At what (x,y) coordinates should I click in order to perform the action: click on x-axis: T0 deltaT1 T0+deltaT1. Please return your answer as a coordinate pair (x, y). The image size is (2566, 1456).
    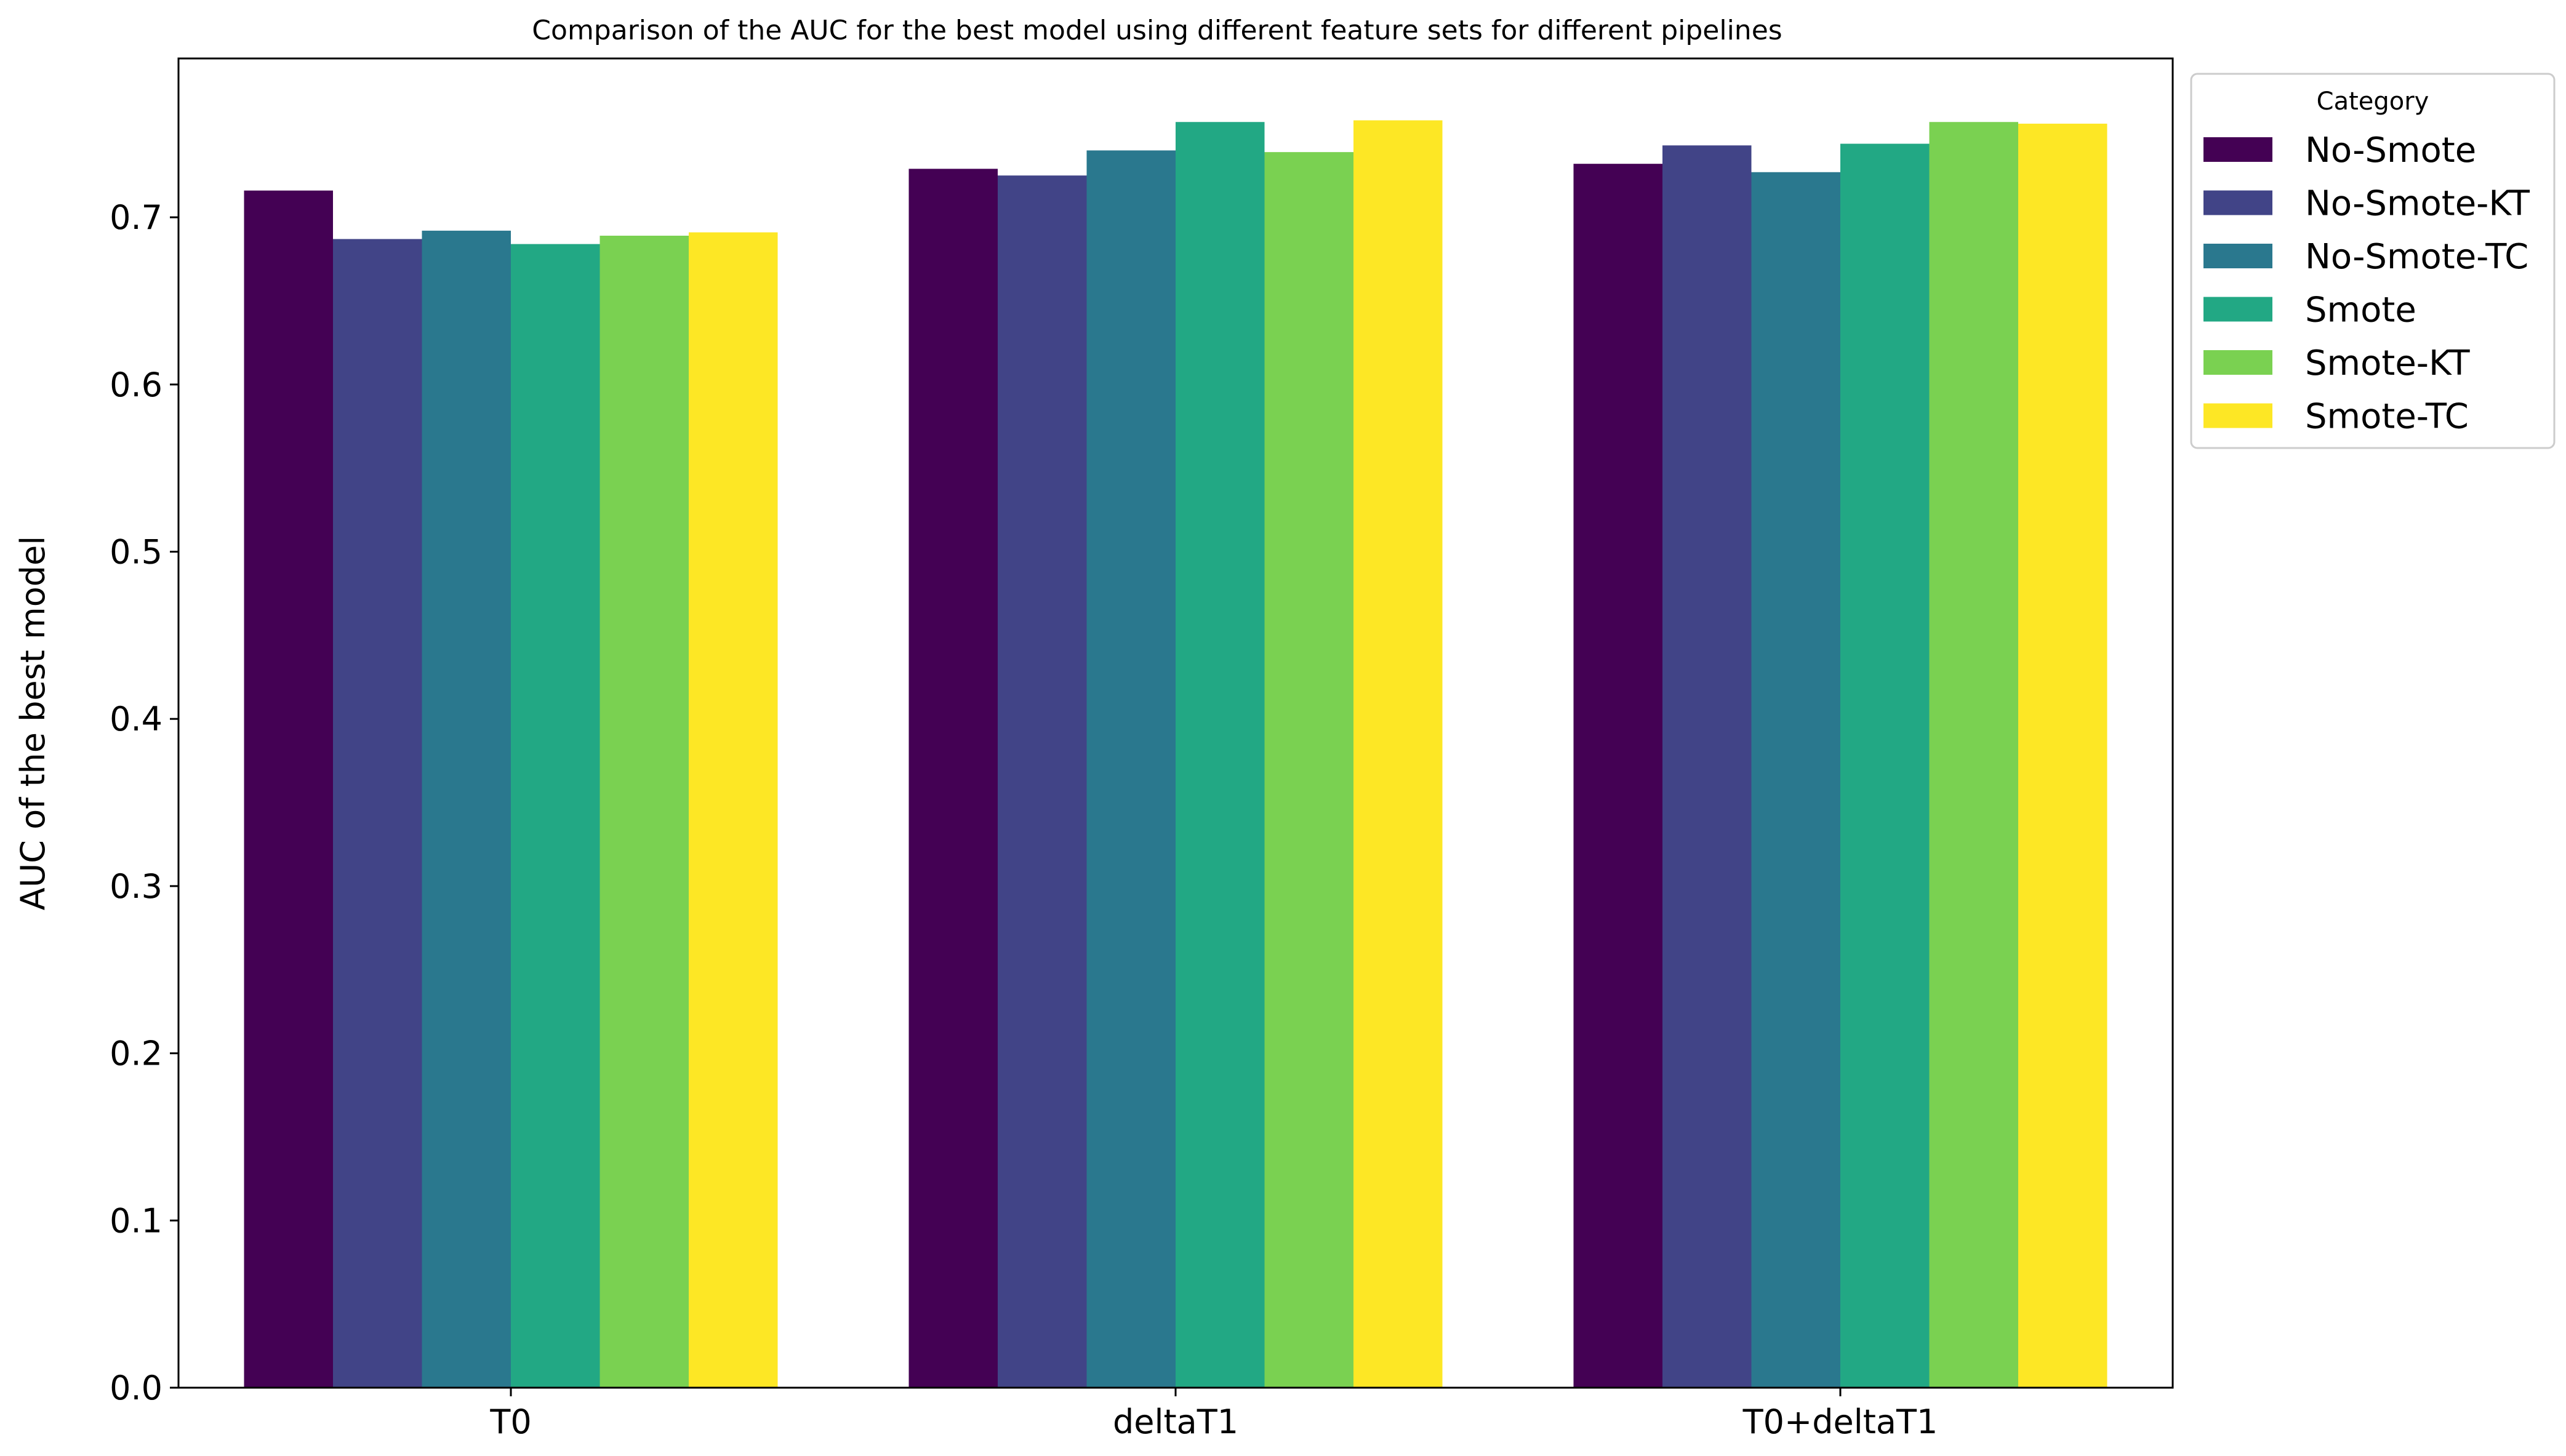
    Looking at the image, I should click on (1213, 1414).